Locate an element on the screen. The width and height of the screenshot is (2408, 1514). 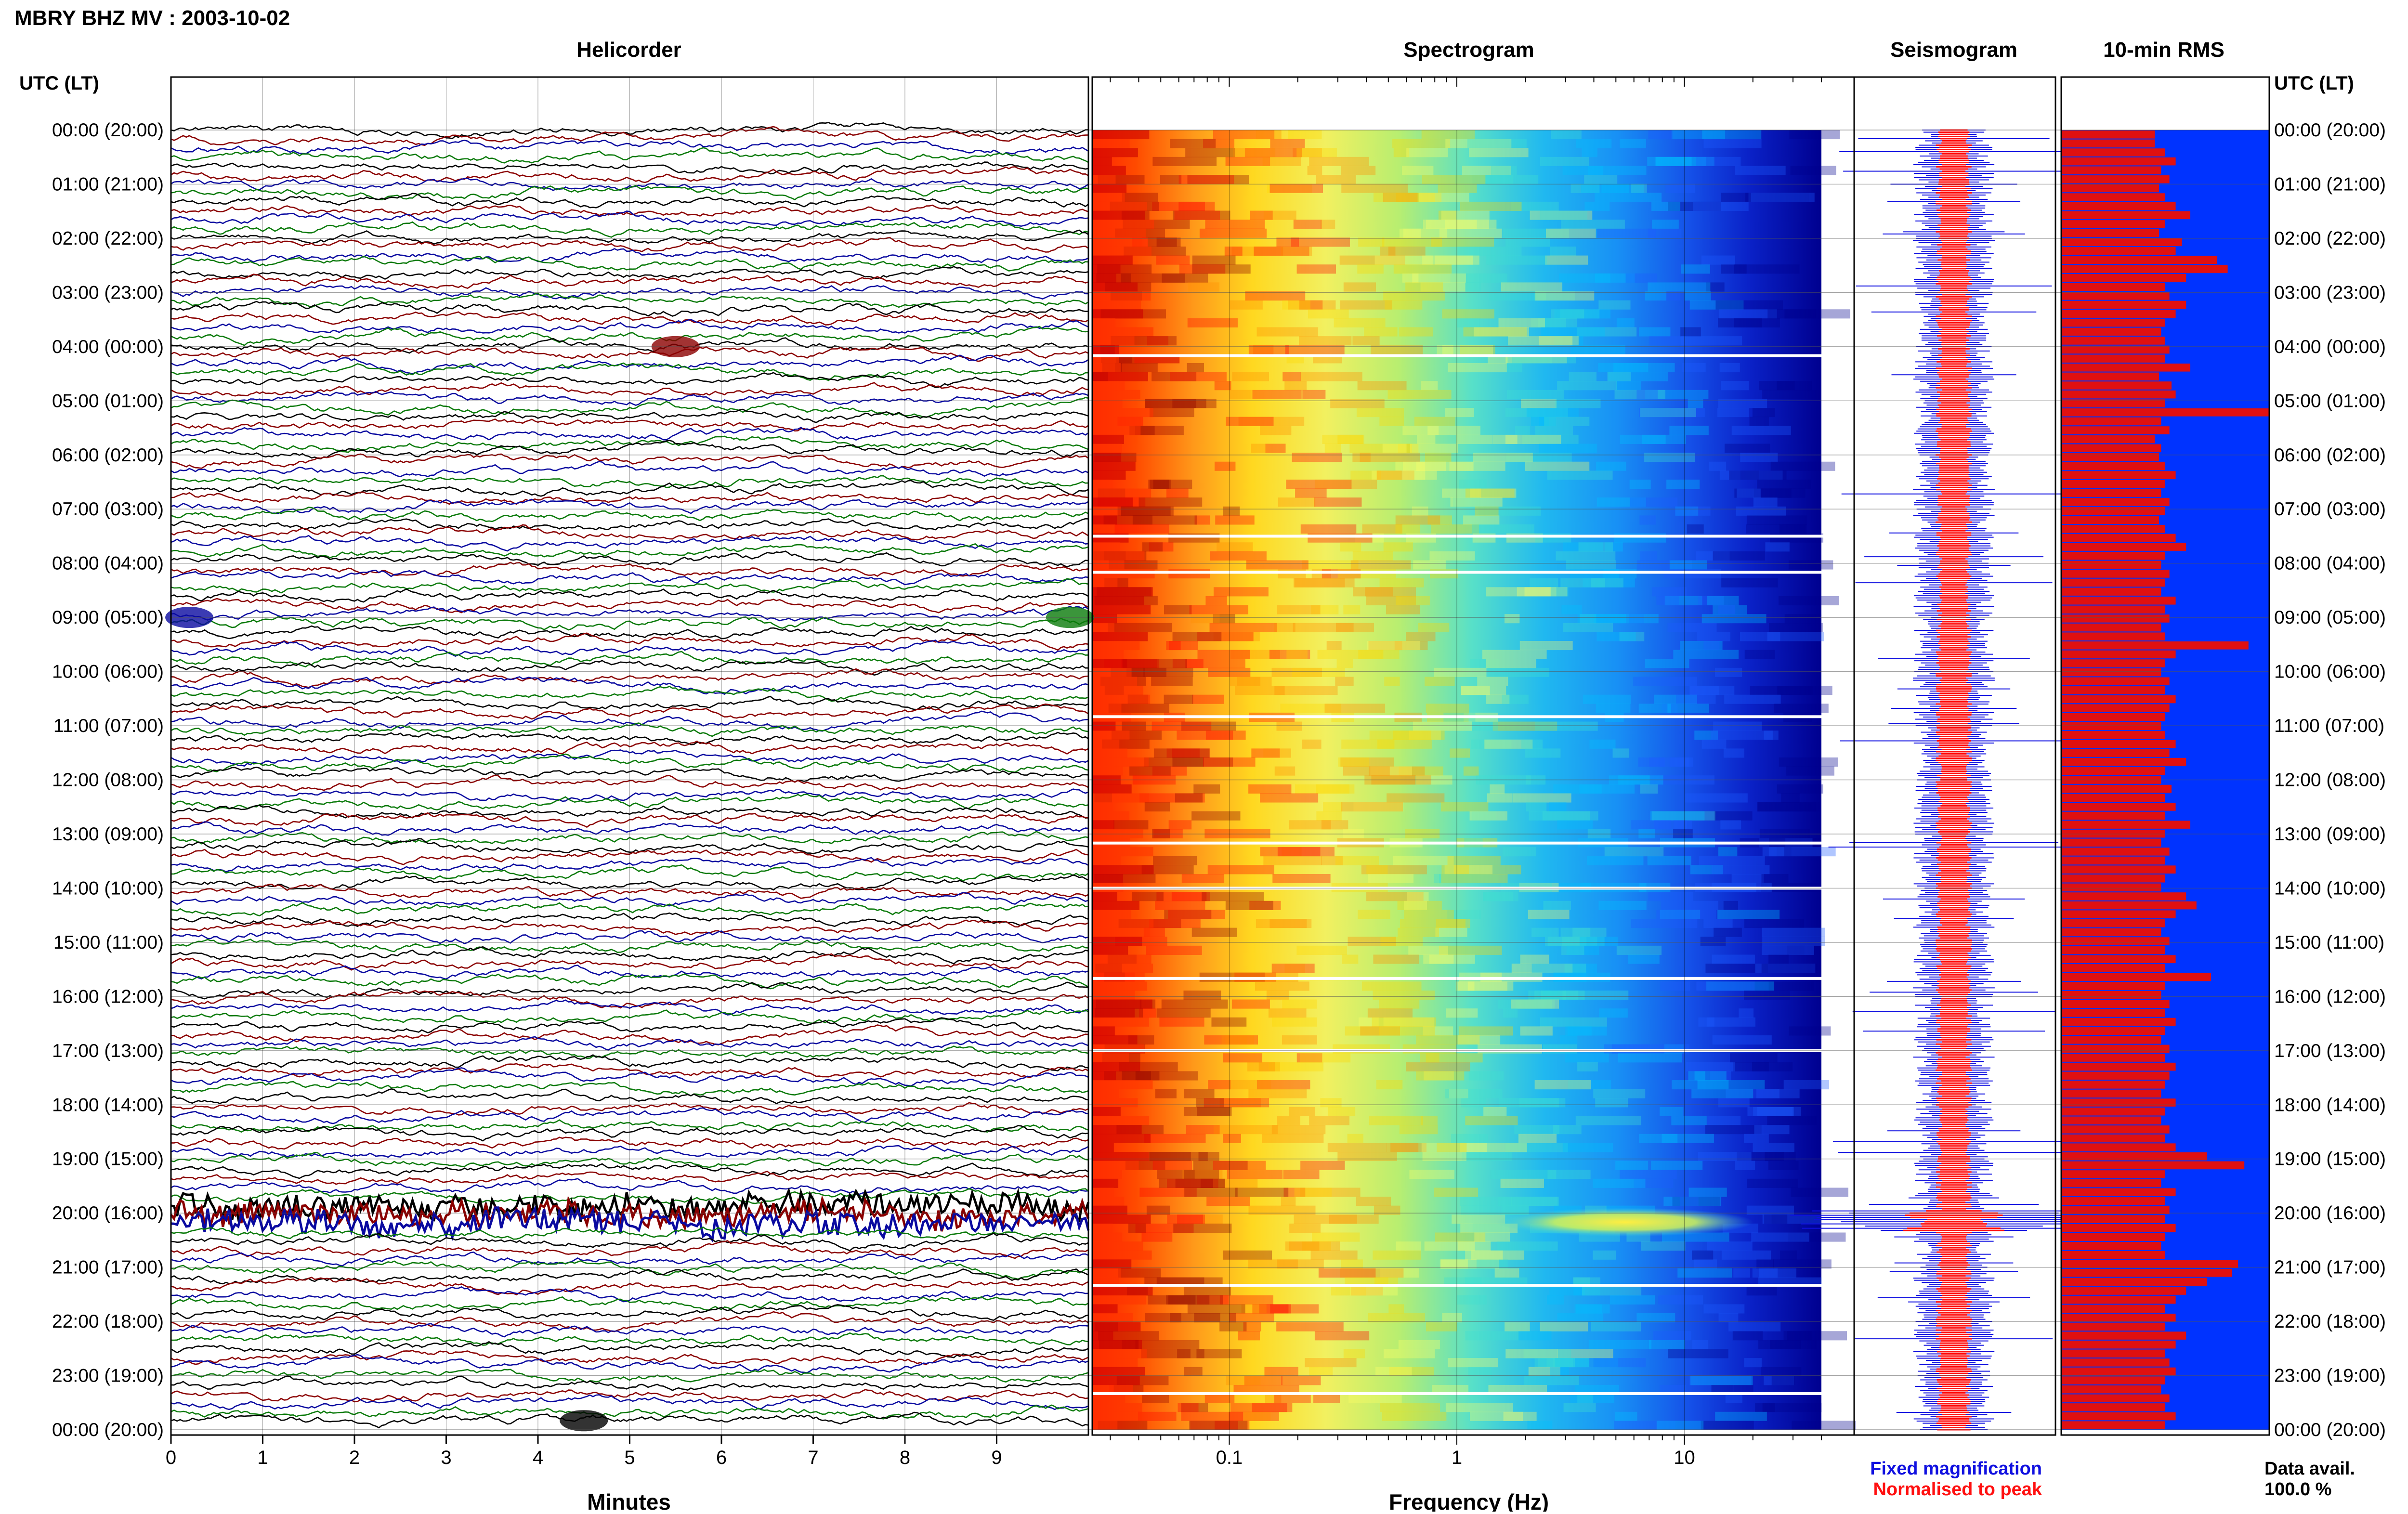
time-label-right: 00:00 (20:00) is located at coordinates (2330, 130).